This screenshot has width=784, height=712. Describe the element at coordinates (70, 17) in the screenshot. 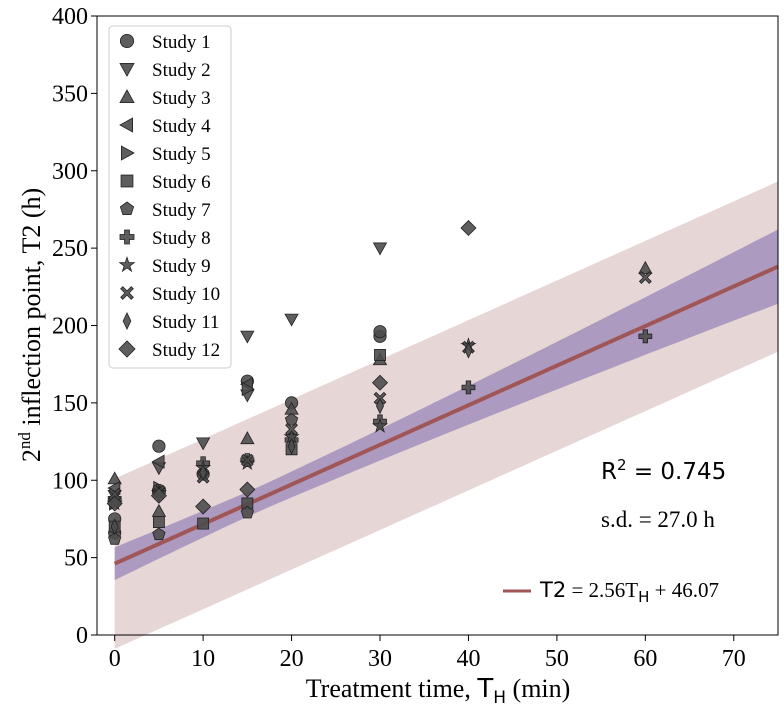

I see `y-tick-label: 400` at that location.